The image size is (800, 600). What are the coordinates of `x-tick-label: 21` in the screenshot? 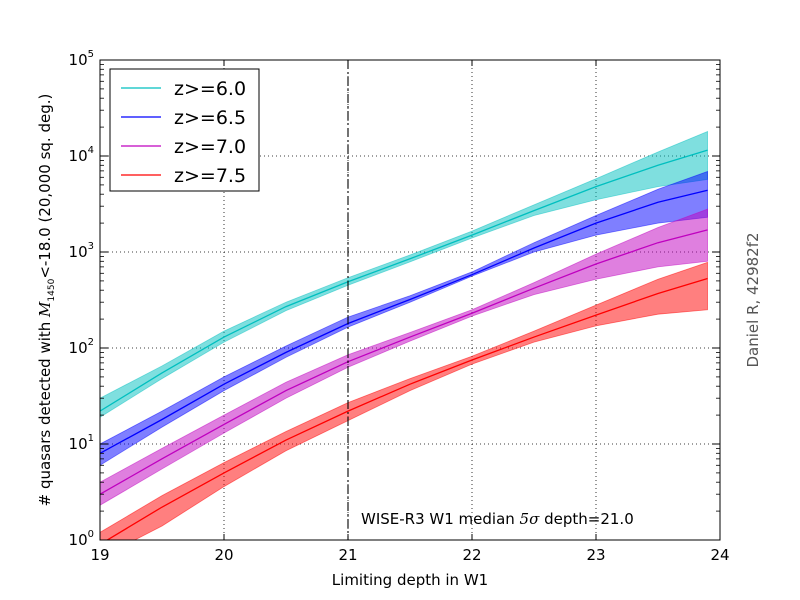 It's located at (347, 555).